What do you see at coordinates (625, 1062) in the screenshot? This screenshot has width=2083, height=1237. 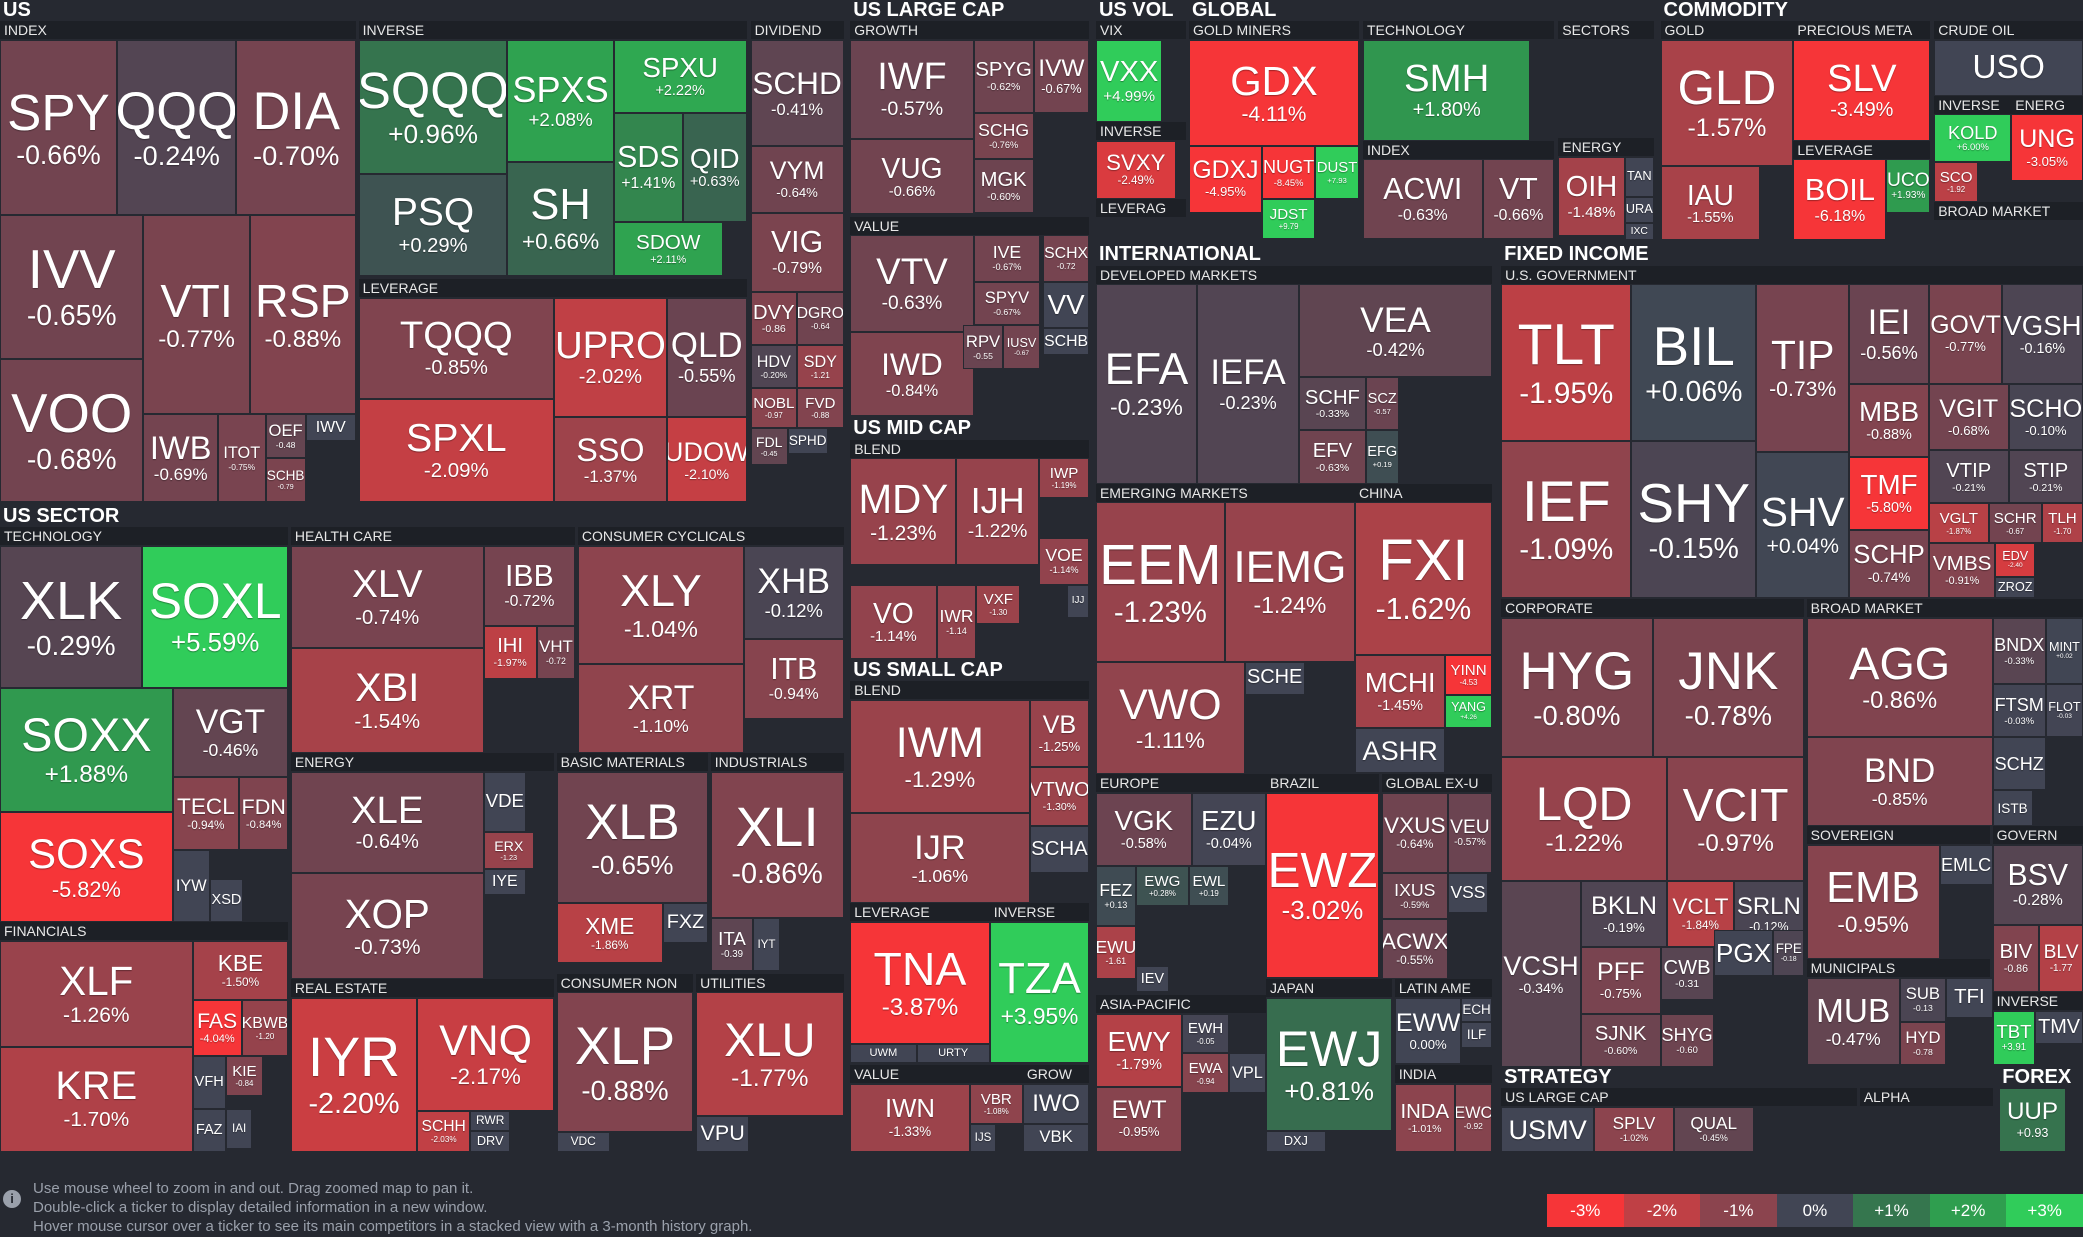 I see `etf-tile: XLP -0.88%` at bounding box center [625, 1062].